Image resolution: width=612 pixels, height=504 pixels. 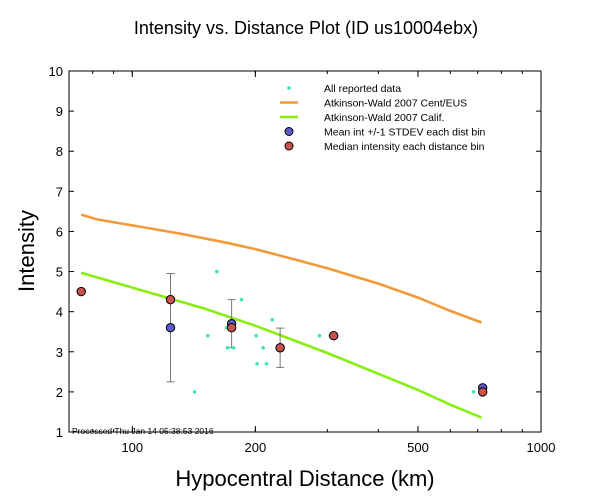 What do you see at coordinates (395, 104) in the screenshot?
I see `legend-label: Atkinson-Wald 2007 Cent/EUS` at bounding box center [395, 104].